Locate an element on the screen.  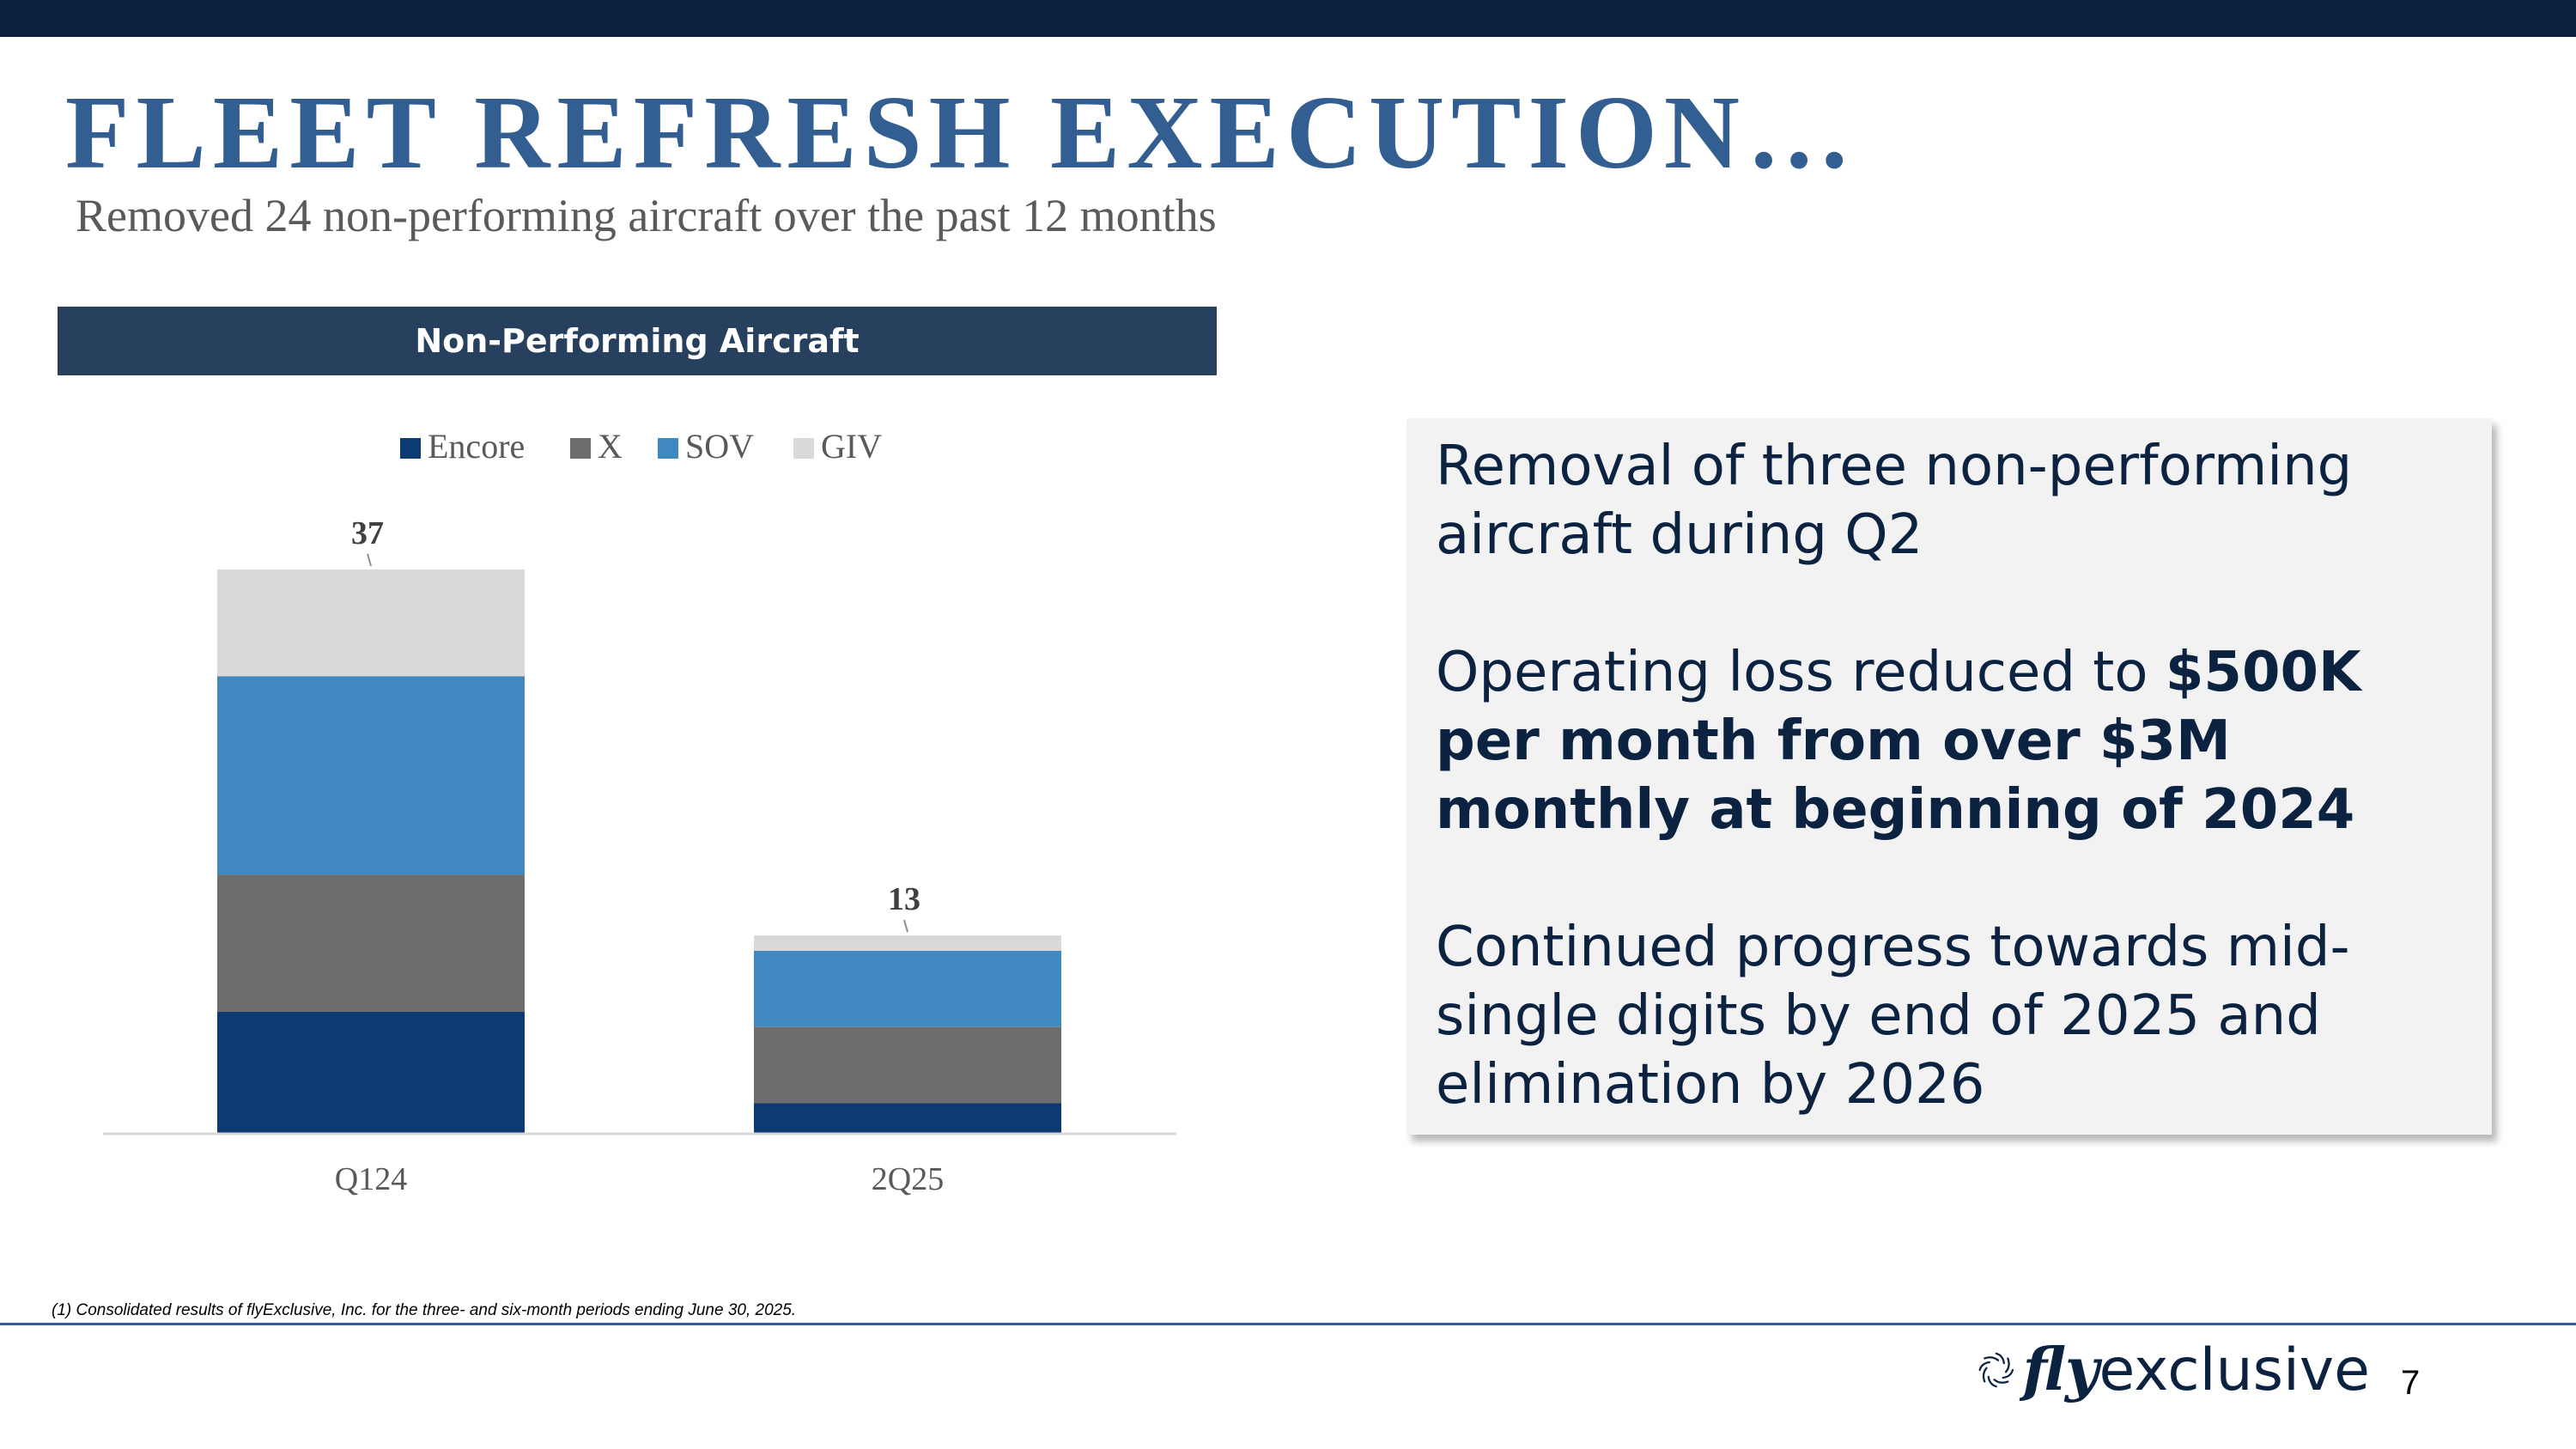
total-leader-2q25 is located at coordinates (906, 926).